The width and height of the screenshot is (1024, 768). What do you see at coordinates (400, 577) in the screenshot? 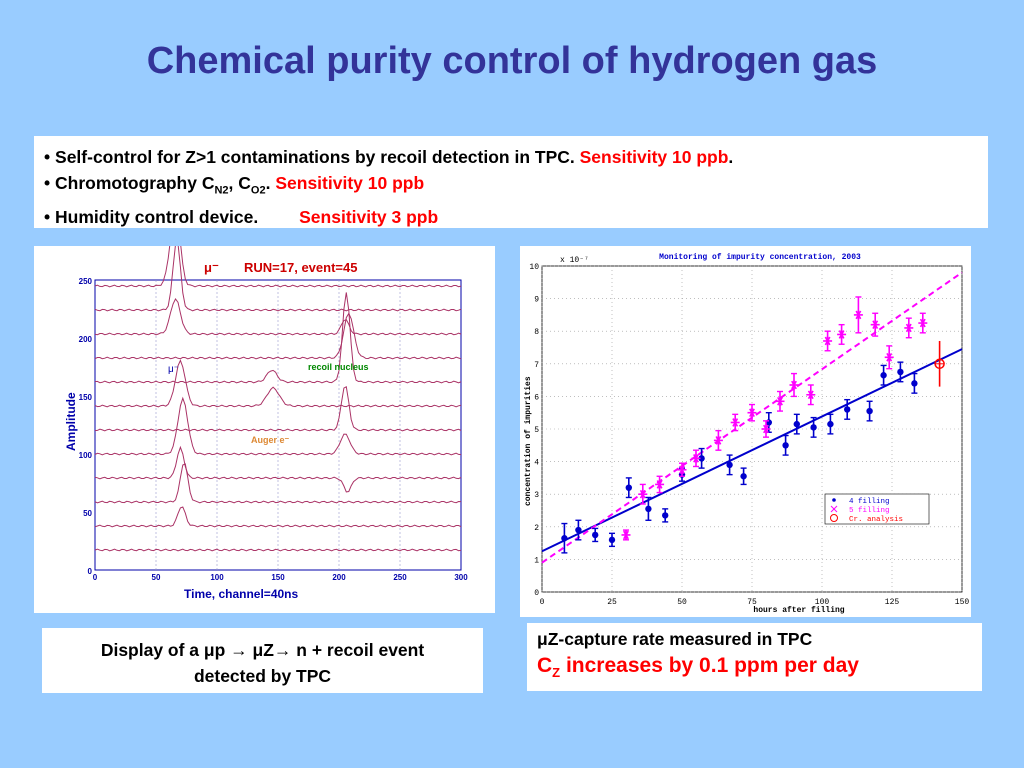
I see `x-tick: 250` at bounding box center [400, 577].